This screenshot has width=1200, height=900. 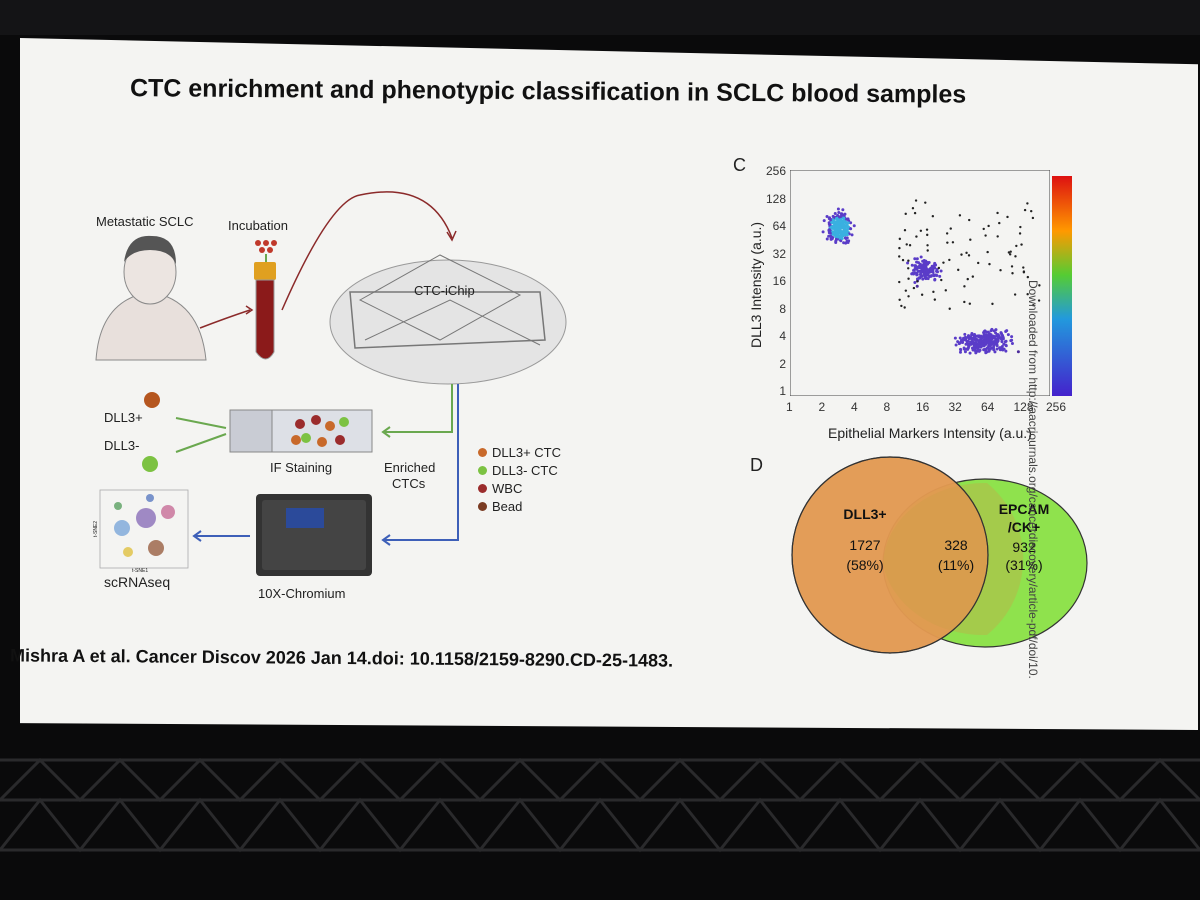 I want to click on scatter-y-tick: 1, so click(x=782, y=391).